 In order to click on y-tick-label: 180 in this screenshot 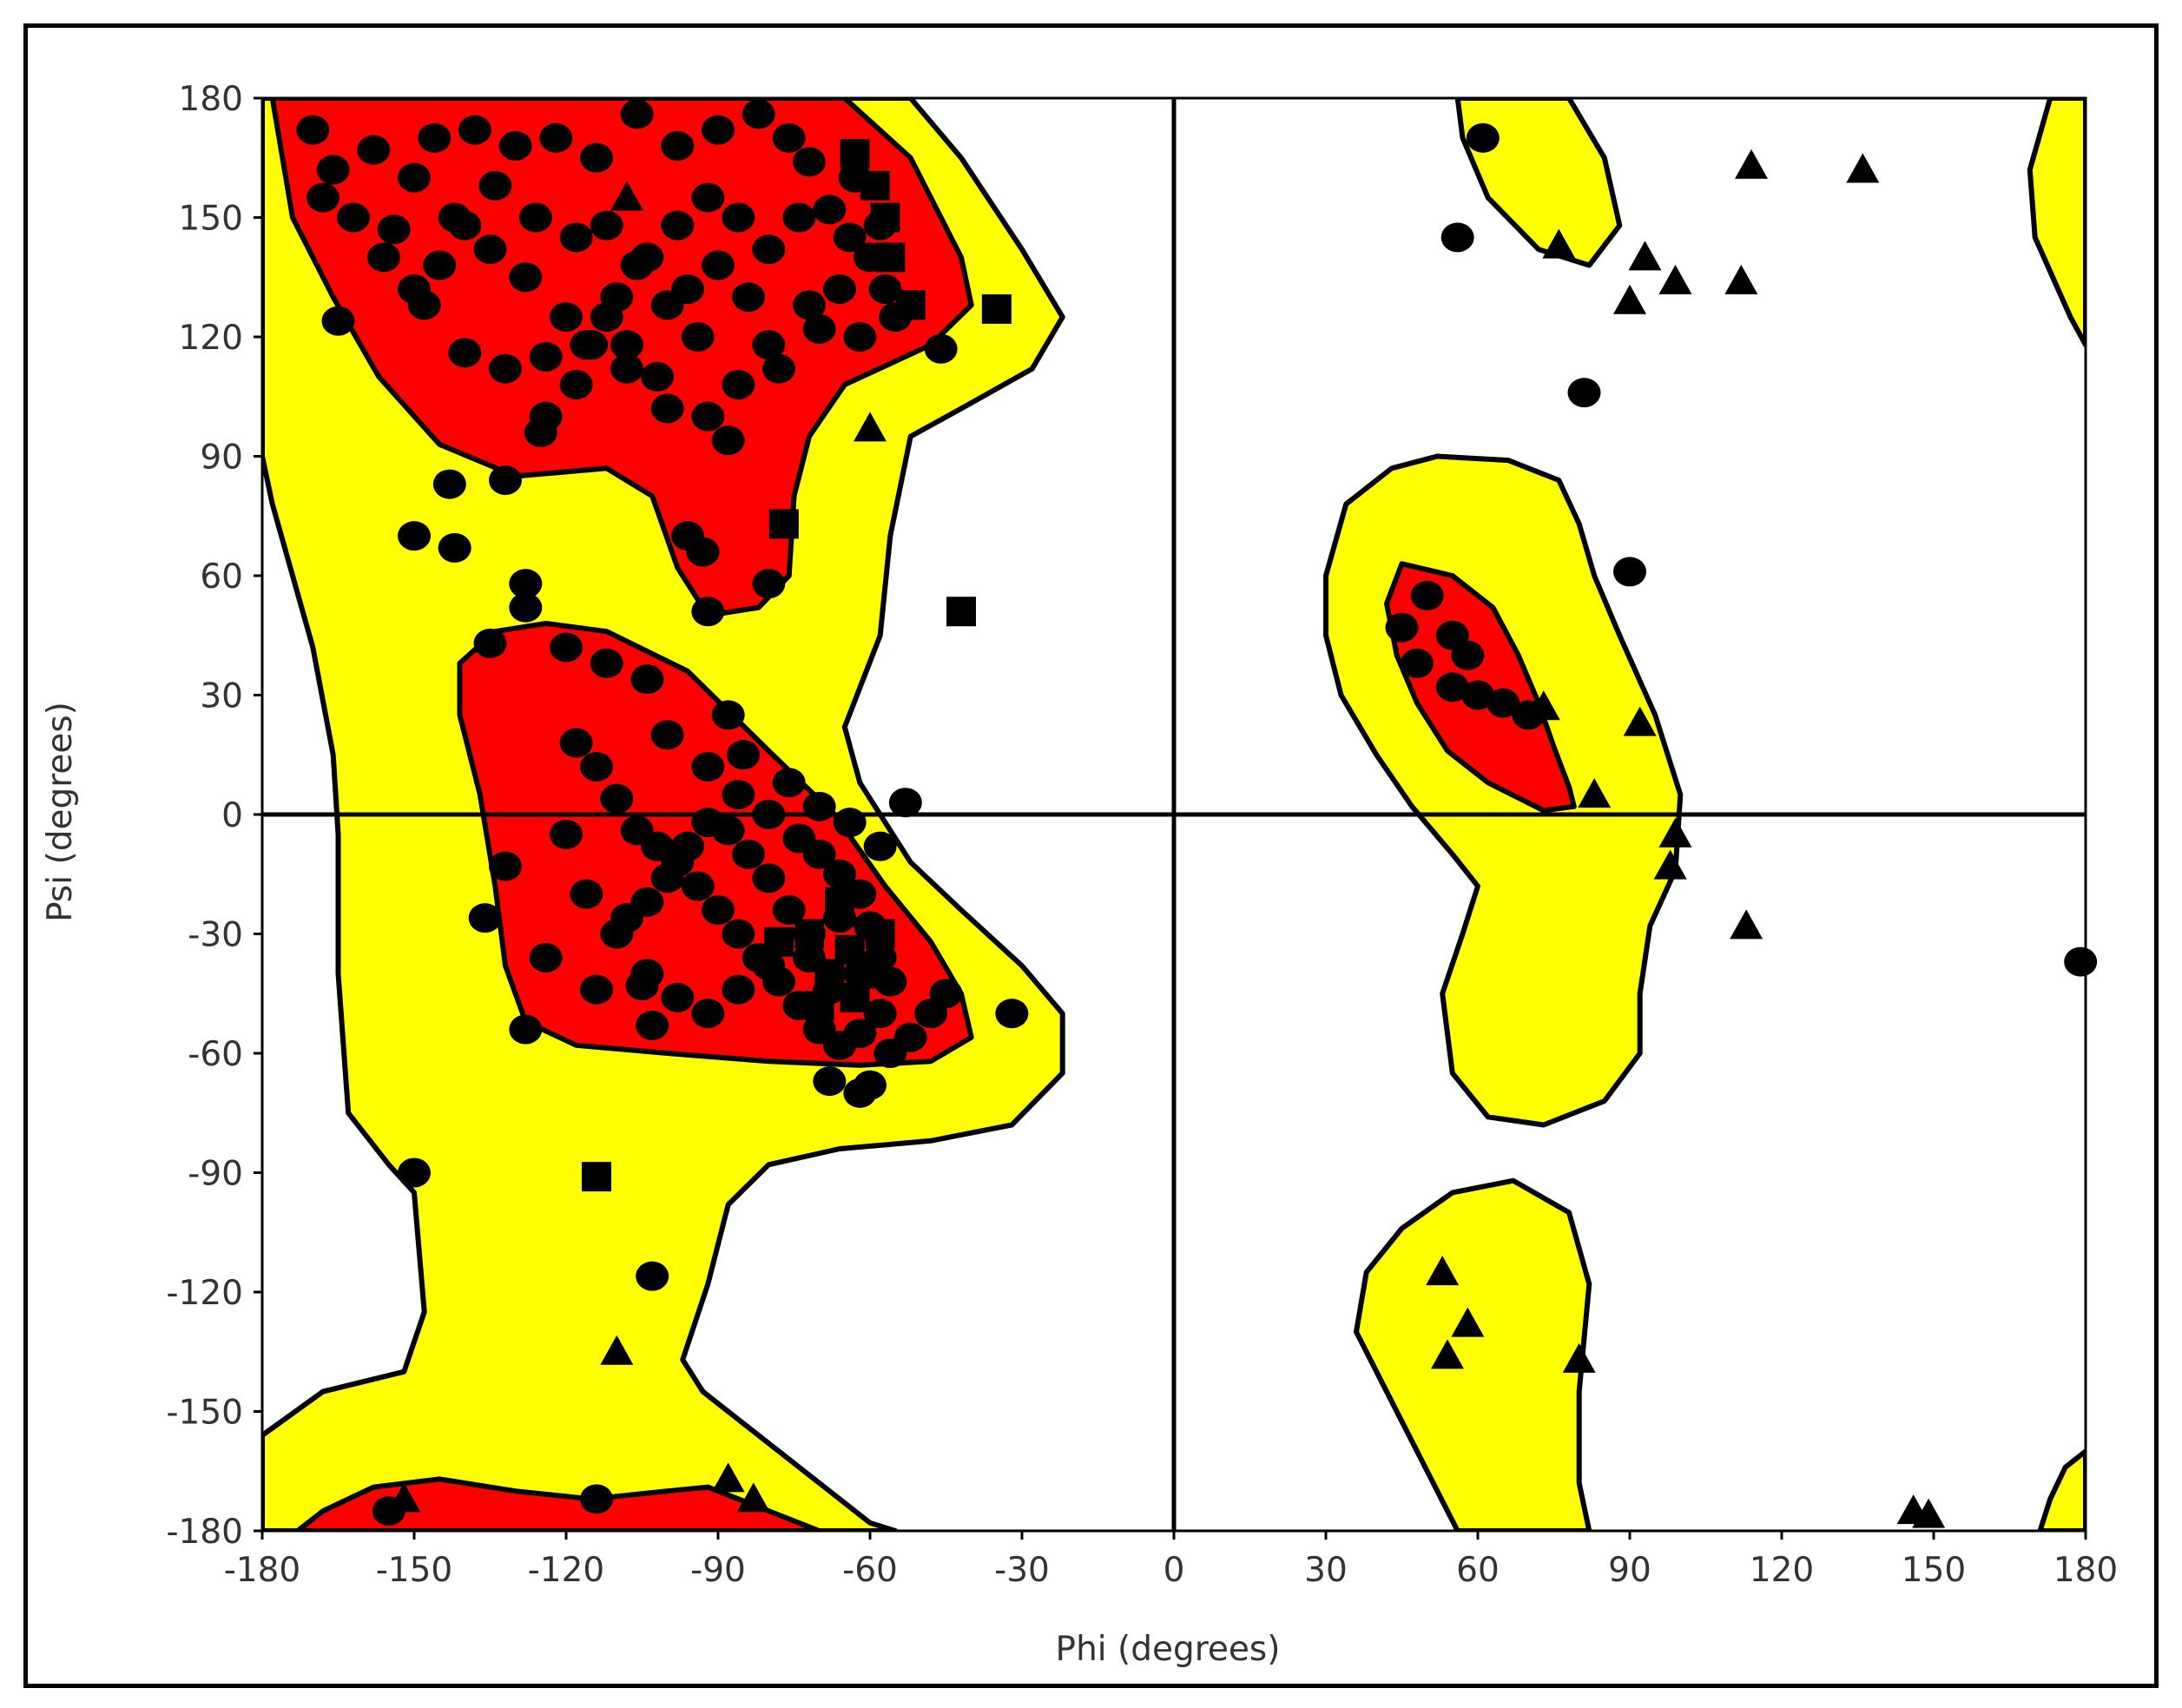, I will do `click(211, 99)`.